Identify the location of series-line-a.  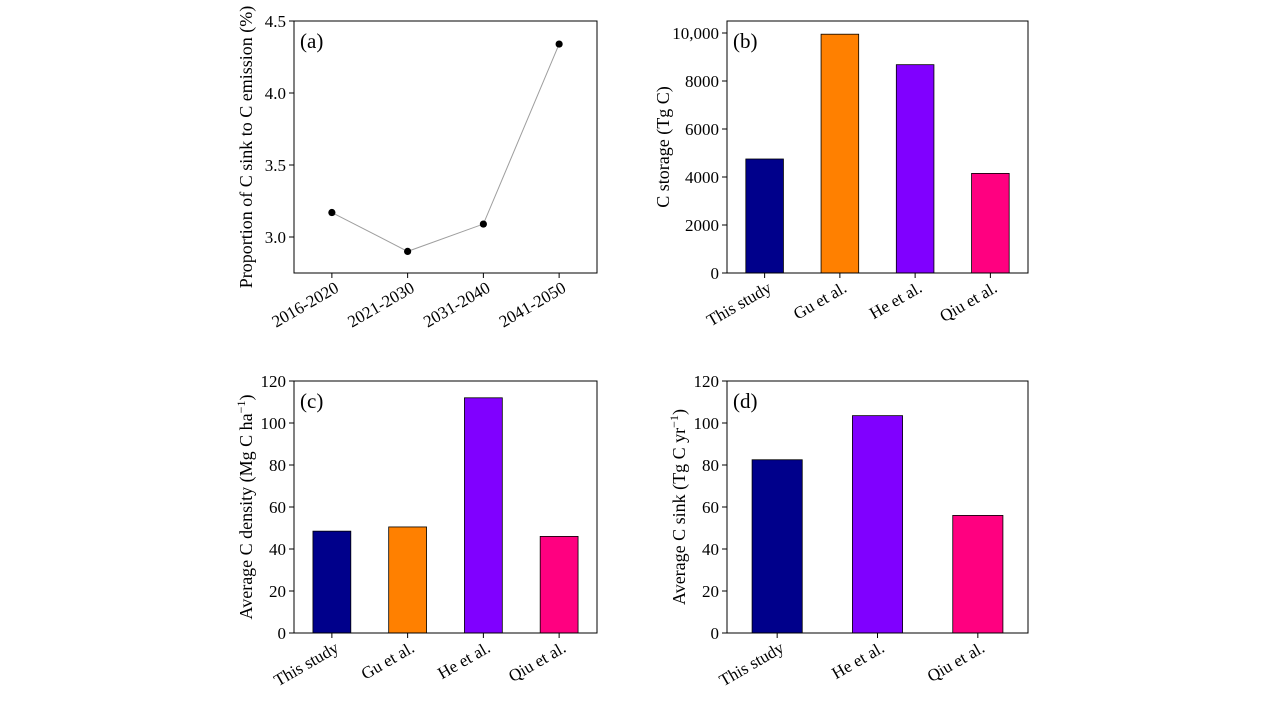
(445, 147).